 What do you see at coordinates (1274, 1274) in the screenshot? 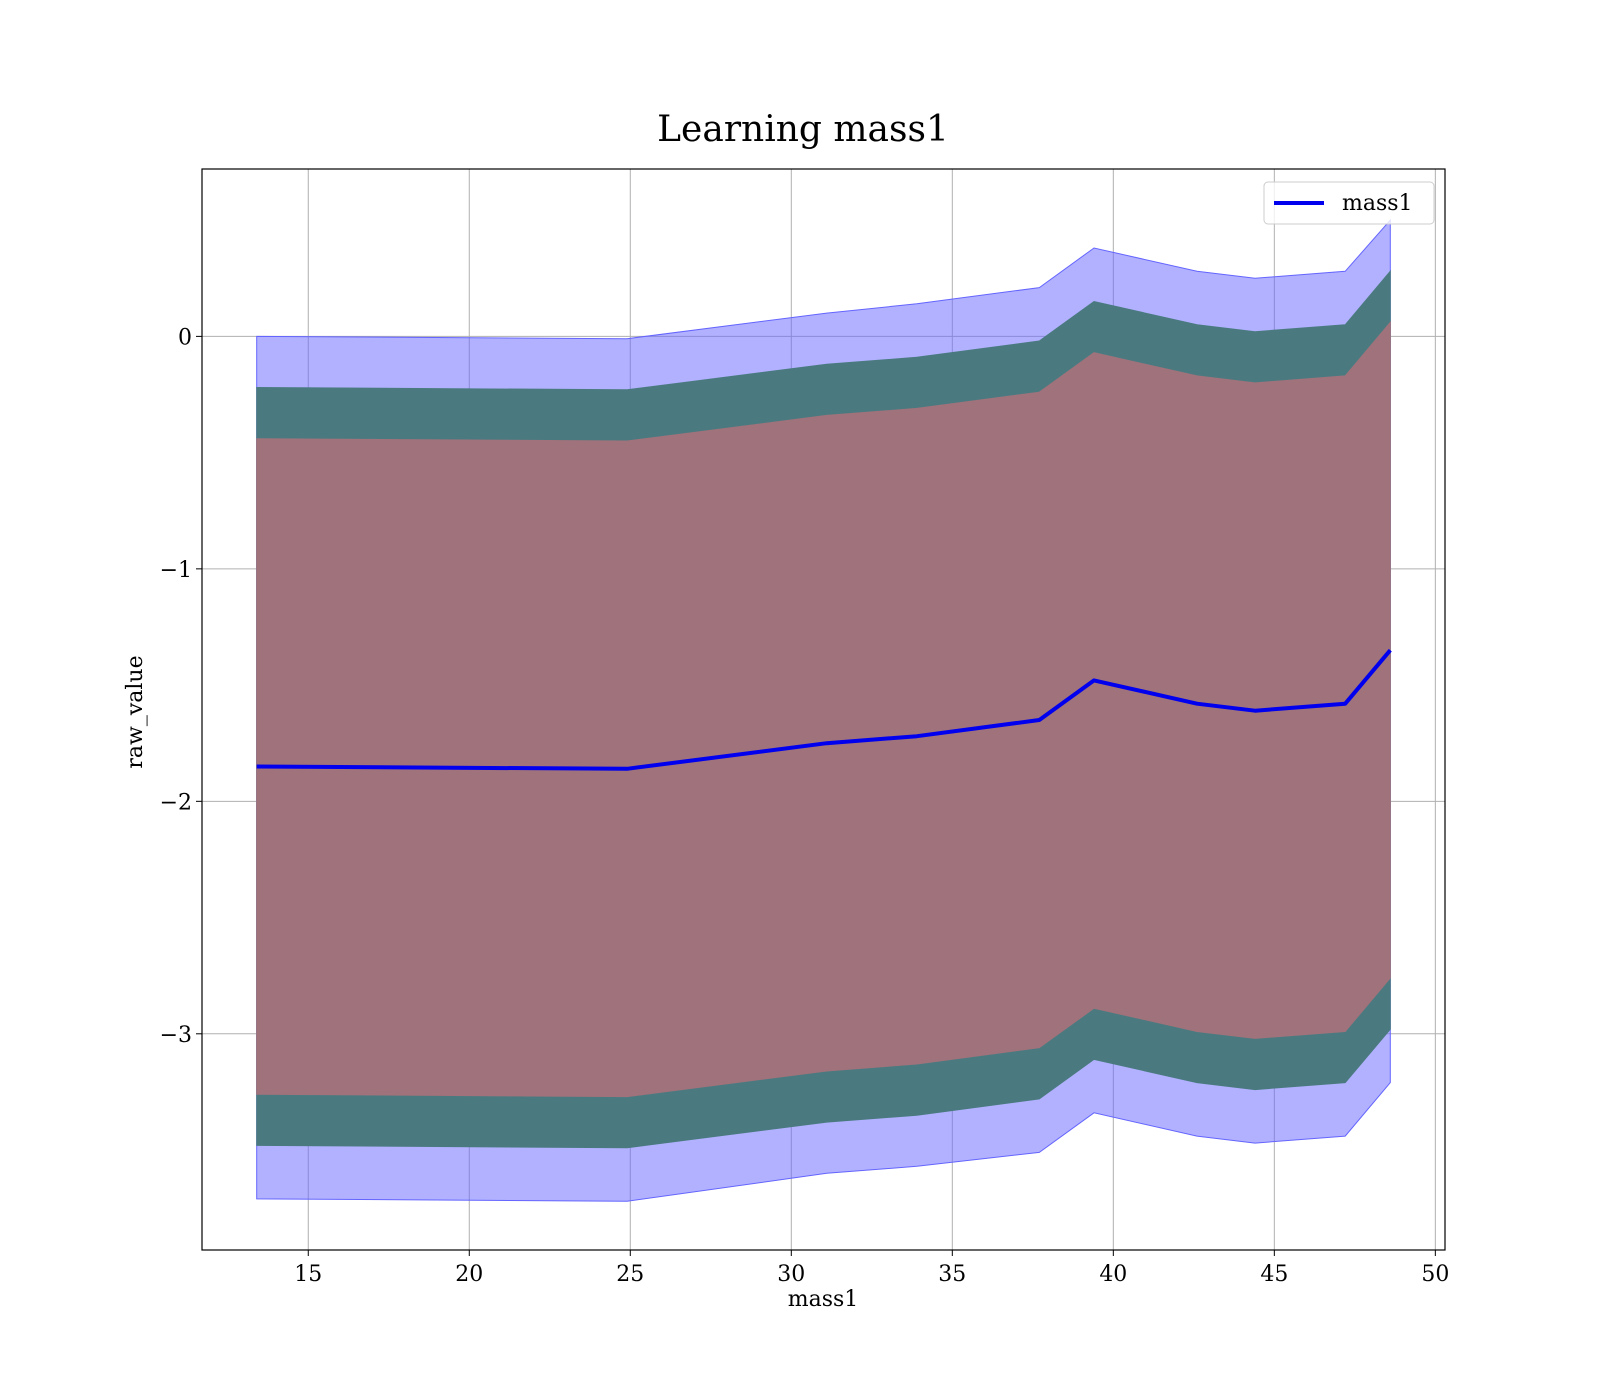
I see `x-tick-label: 45` at bounding box center [1274, 1274].